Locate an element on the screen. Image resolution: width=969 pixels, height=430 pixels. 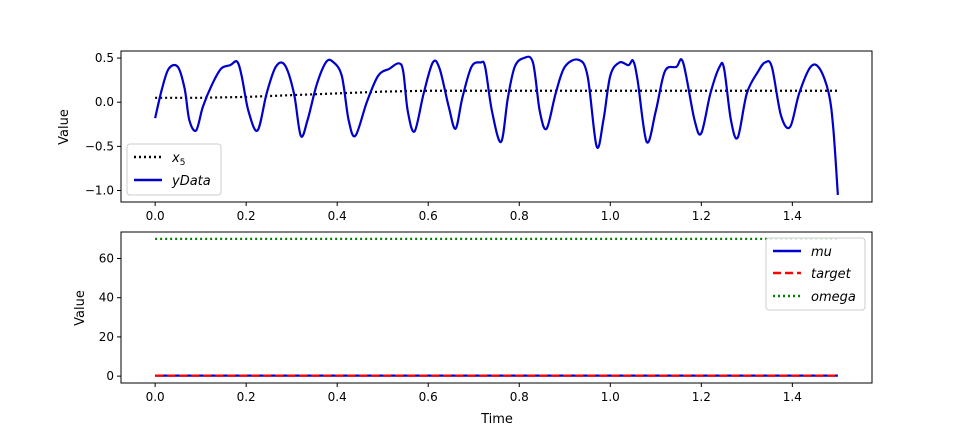
bottom-x-tick-label: 0.8 is located at coordinates (519, 397).